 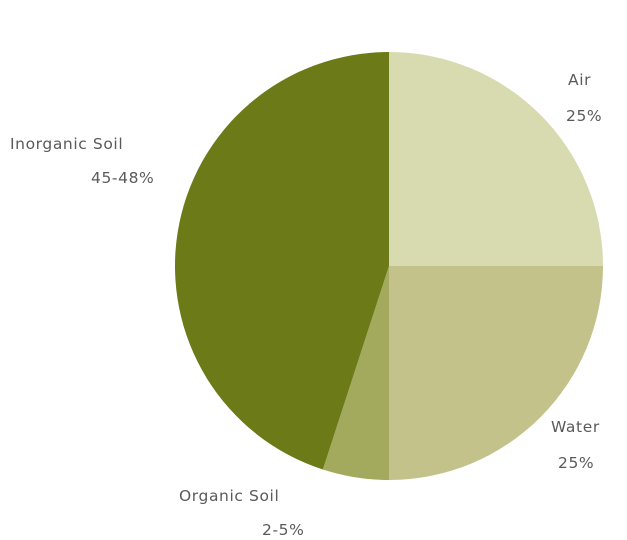 What do you see at coordinates (355, 373) in the screenshot?
I see `pie-slice-organic-soil` at bounding box center [355, 373].